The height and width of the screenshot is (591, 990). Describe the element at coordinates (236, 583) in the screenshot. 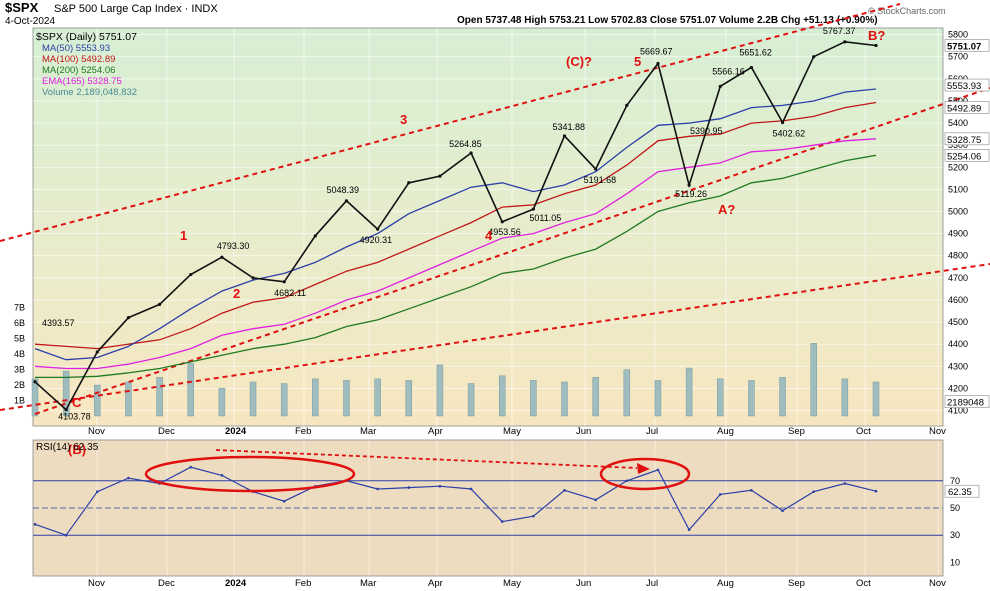

I see `x-tick-label-rsi: 2024` at that location.